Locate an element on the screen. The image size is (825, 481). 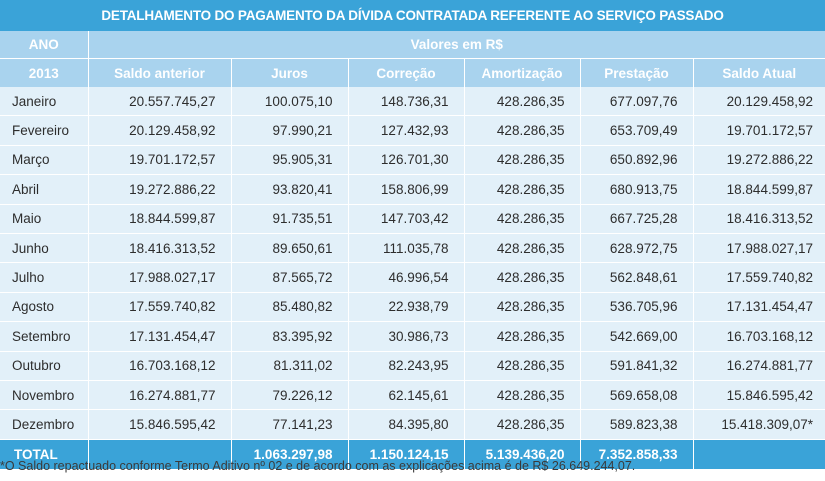
month-cell: Julho is located at coordinates (44, 277).